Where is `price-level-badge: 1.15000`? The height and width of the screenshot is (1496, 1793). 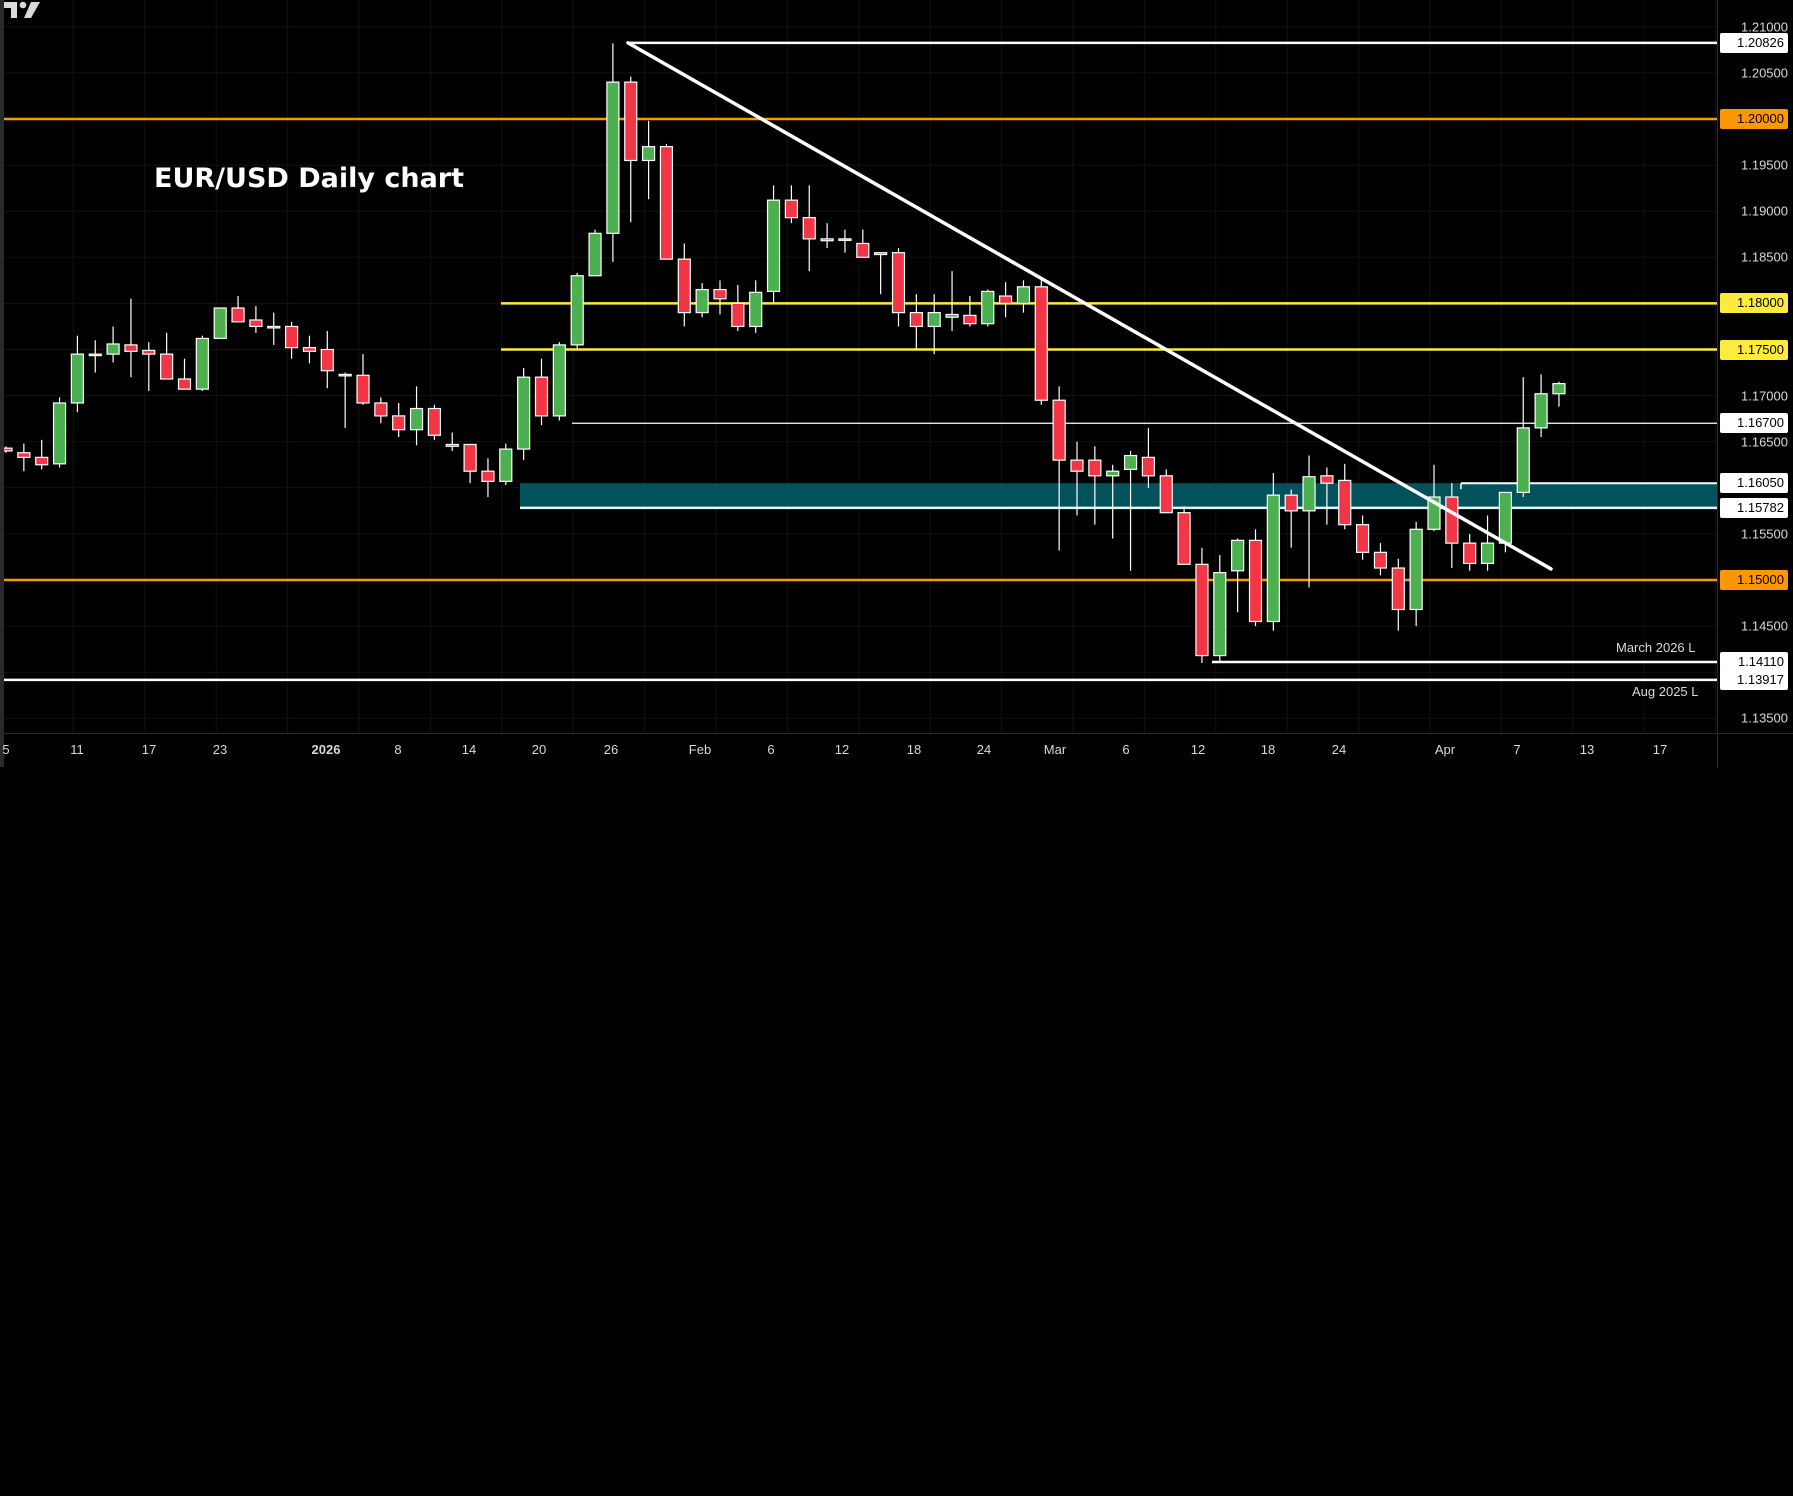
price-level-badge: 1.15000 is located at coordinates (1754, 580).